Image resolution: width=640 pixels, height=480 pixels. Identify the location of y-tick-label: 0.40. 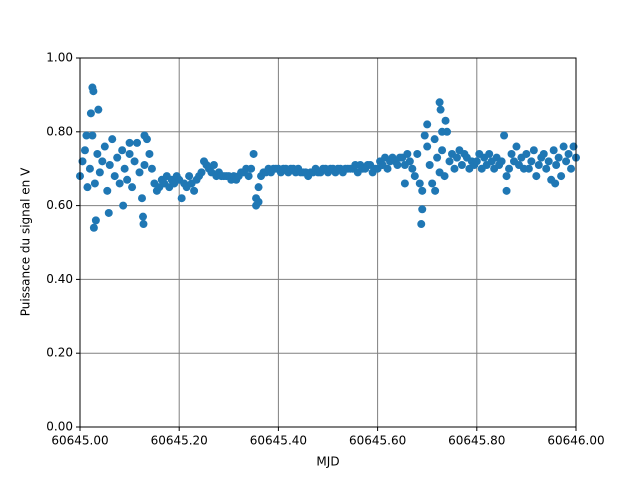
(59, 279).